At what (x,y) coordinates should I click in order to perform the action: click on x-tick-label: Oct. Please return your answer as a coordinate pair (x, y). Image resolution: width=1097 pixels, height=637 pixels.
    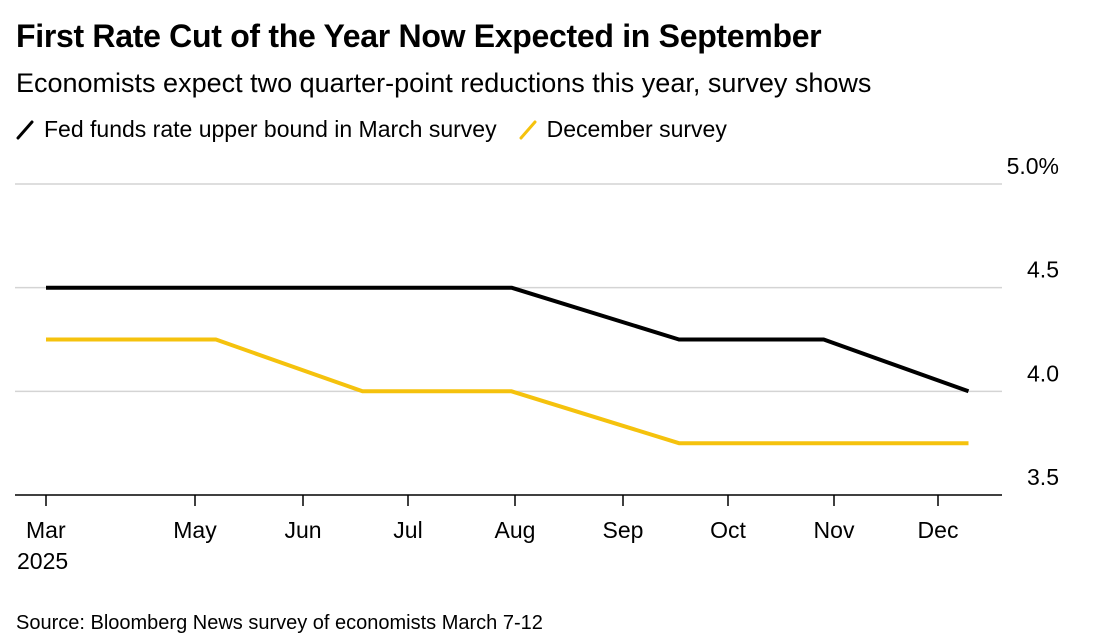
    Looking at the image, I should click on (728, 530).